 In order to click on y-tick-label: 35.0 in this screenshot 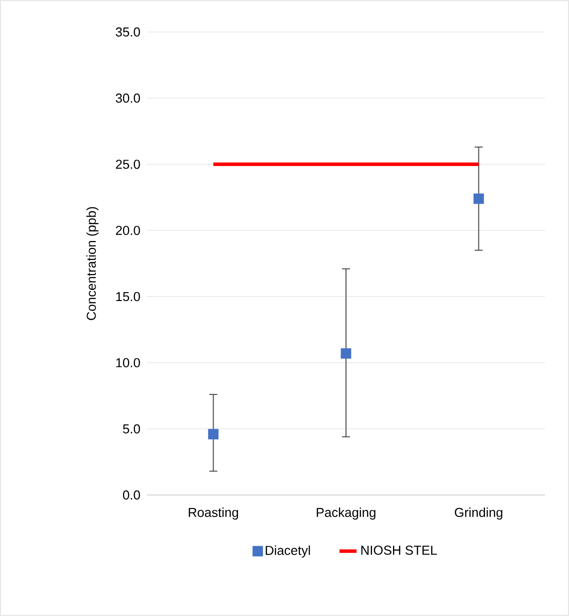, I will do `click(128, 32)`.